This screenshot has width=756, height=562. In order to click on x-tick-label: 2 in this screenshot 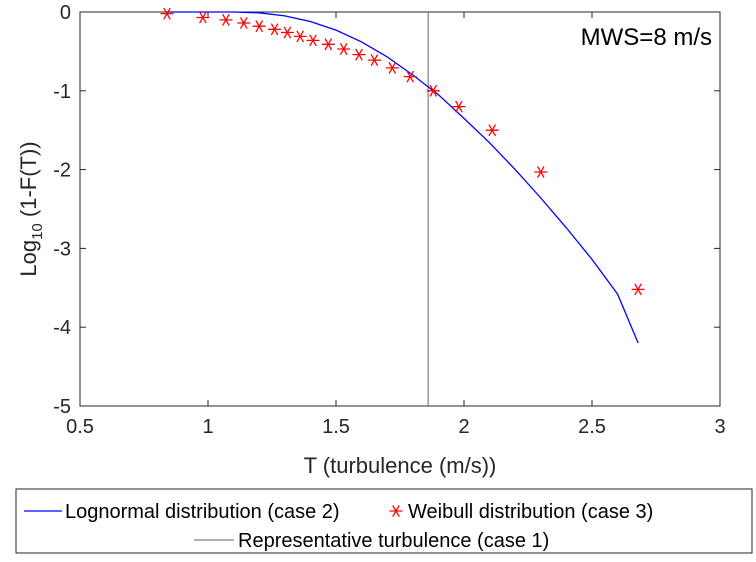, I will do `click(463, 427)`.